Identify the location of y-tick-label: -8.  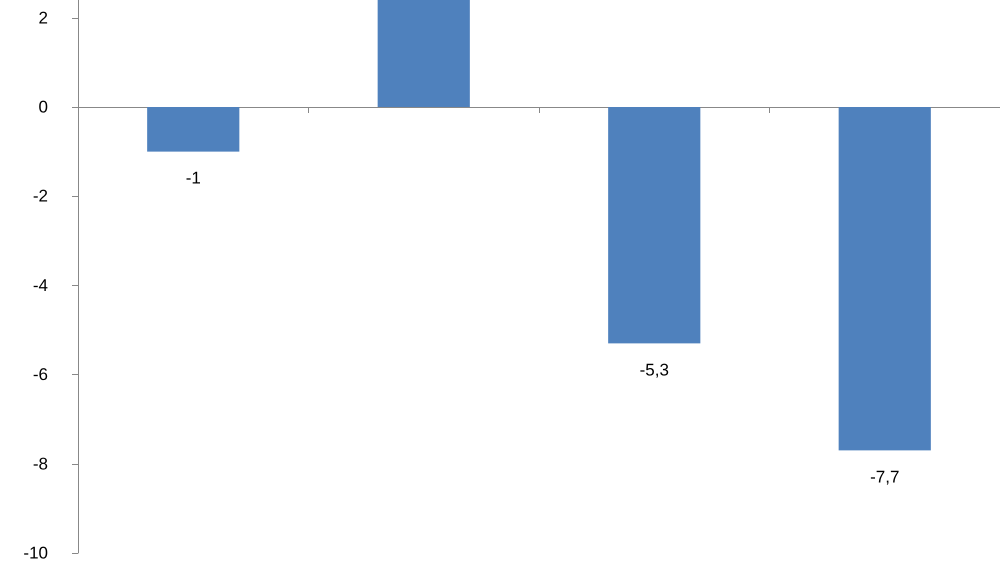
(40, 464).